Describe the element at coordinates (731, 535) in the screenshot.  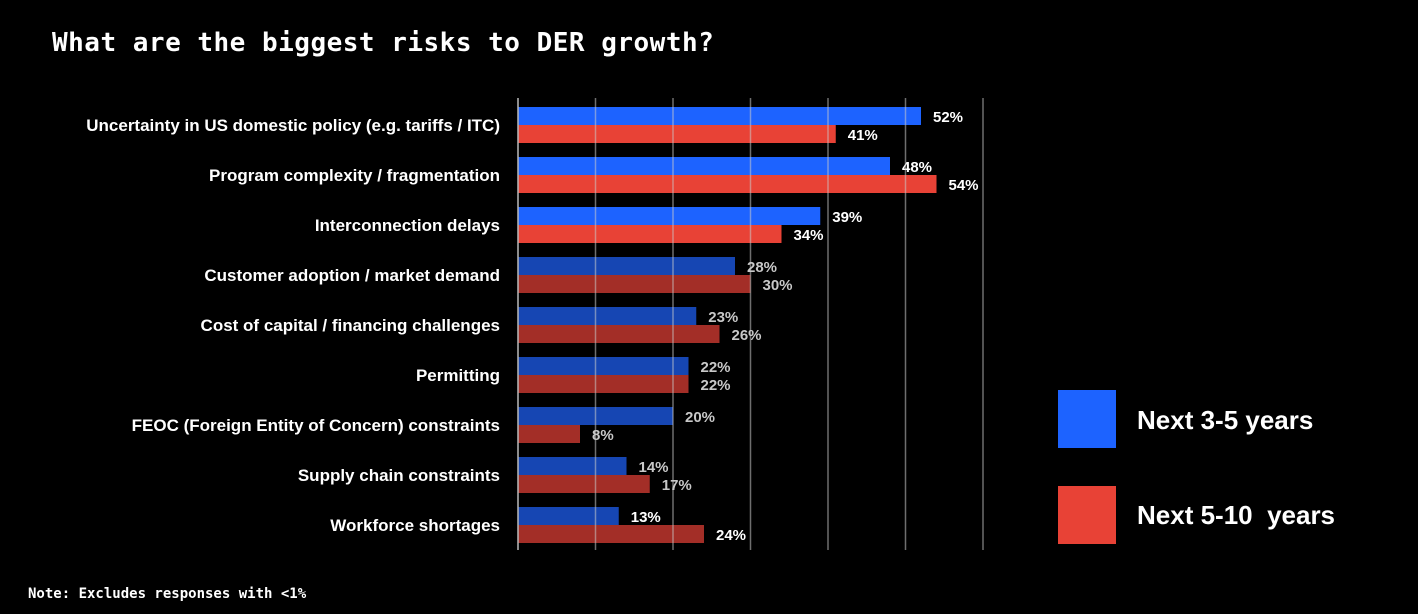
I see `data-label: 24%` at that location.